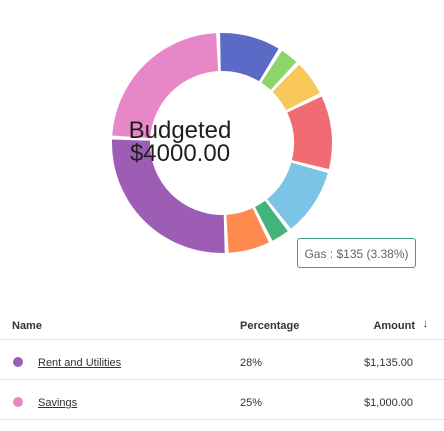 Image resolution: width=444 pixels, height=431 pixels. What do you see at coordinates (425, 324) in the screenshot?
I see `sort-descending-icon: ↓` at bounding box center [425, 324].